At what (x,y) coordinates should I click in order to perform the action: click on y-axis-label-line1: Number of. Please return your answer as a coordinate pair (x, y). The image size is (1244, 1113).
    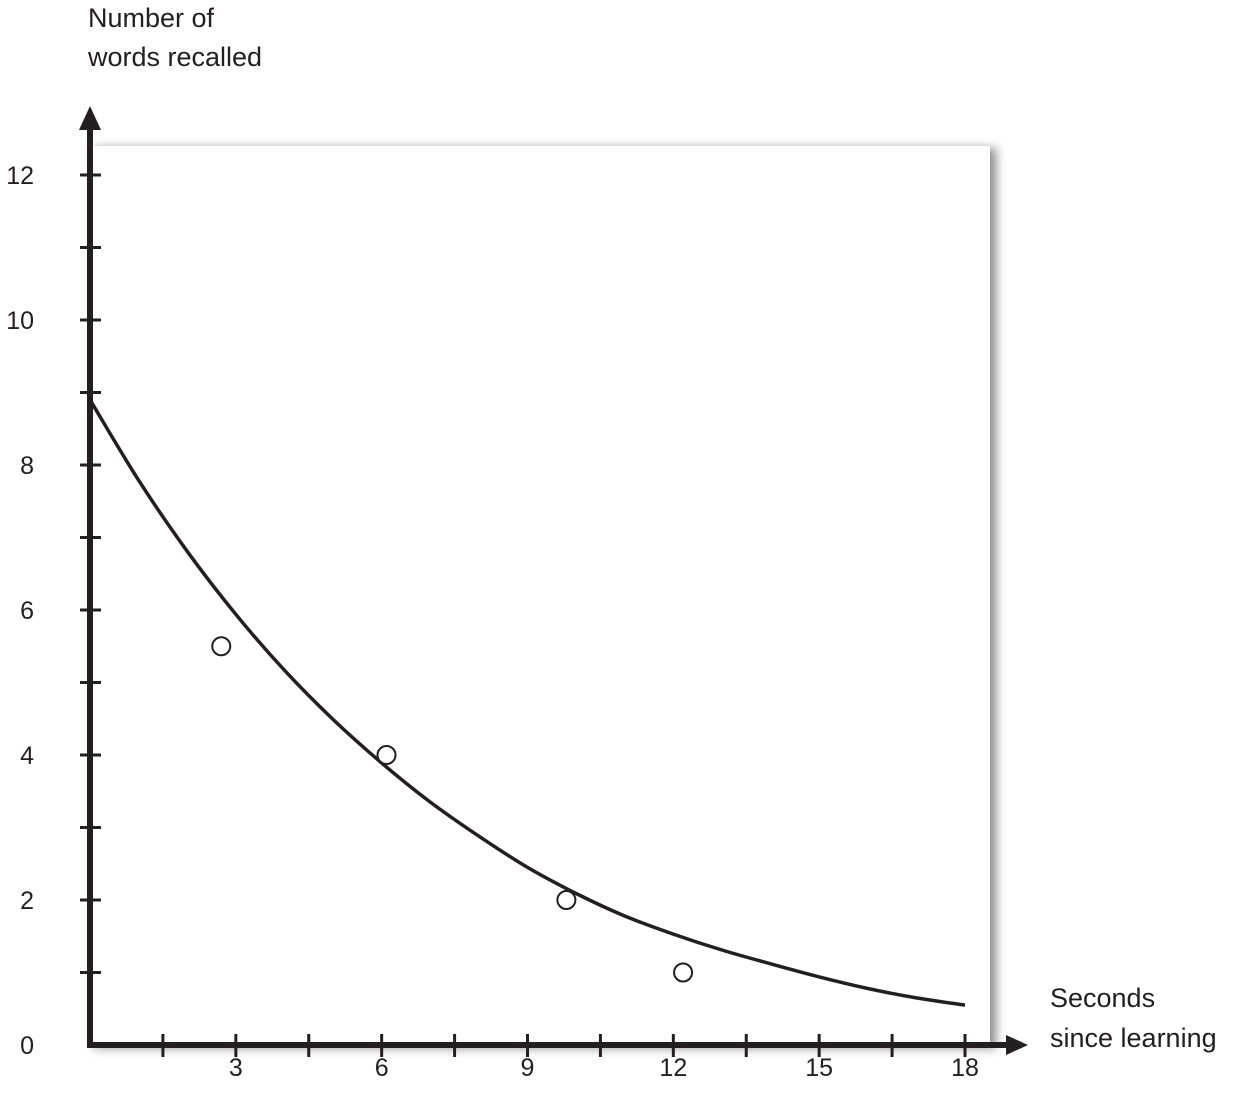
    Looking at the image, I should click on (151, 18).